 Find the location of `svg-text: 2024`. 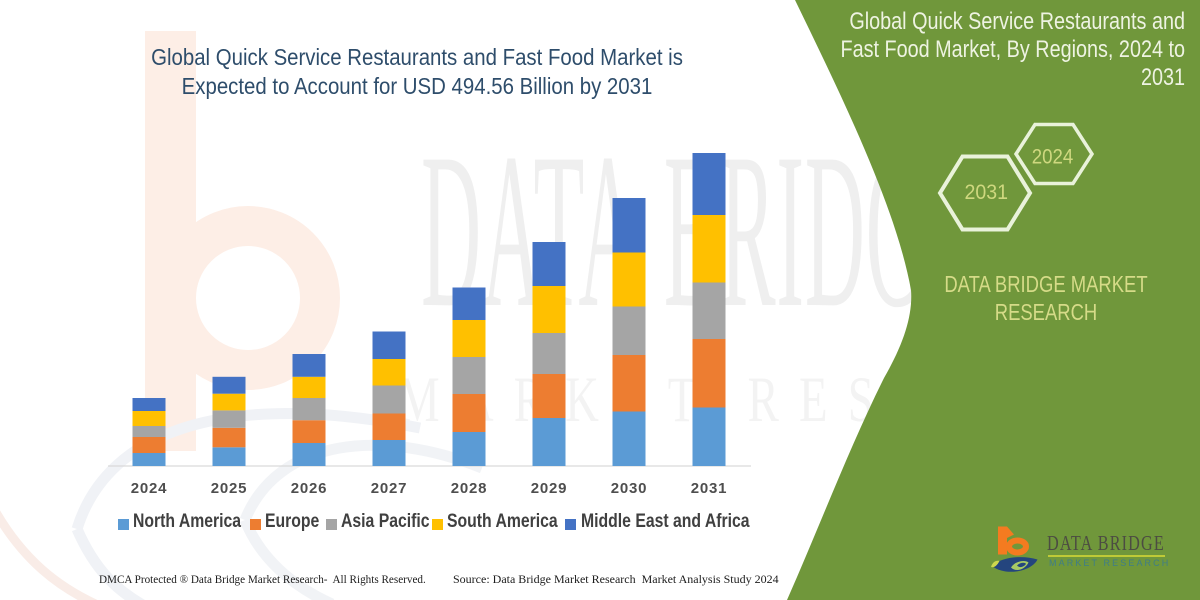

svg-text: 2024 is located at coordinates (1053, 157).